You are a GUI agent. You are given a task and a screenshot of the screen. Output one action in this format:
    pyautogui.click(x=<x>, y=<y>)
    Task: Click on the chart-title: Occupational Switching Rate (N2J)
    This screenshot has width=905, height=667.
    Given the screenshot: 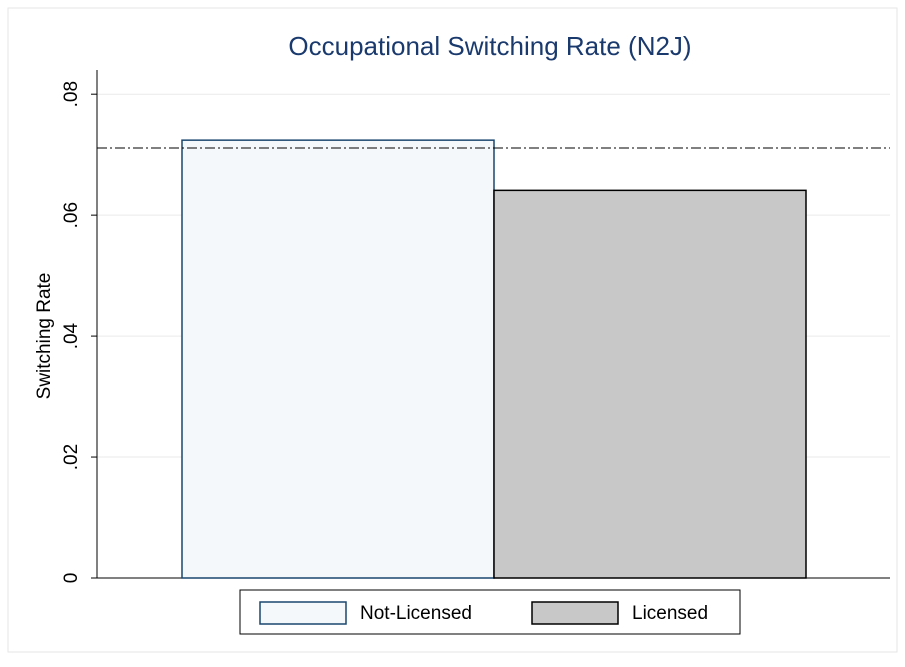 What is the action you would take?
    pyautogui.click(x=489, y=46)
    